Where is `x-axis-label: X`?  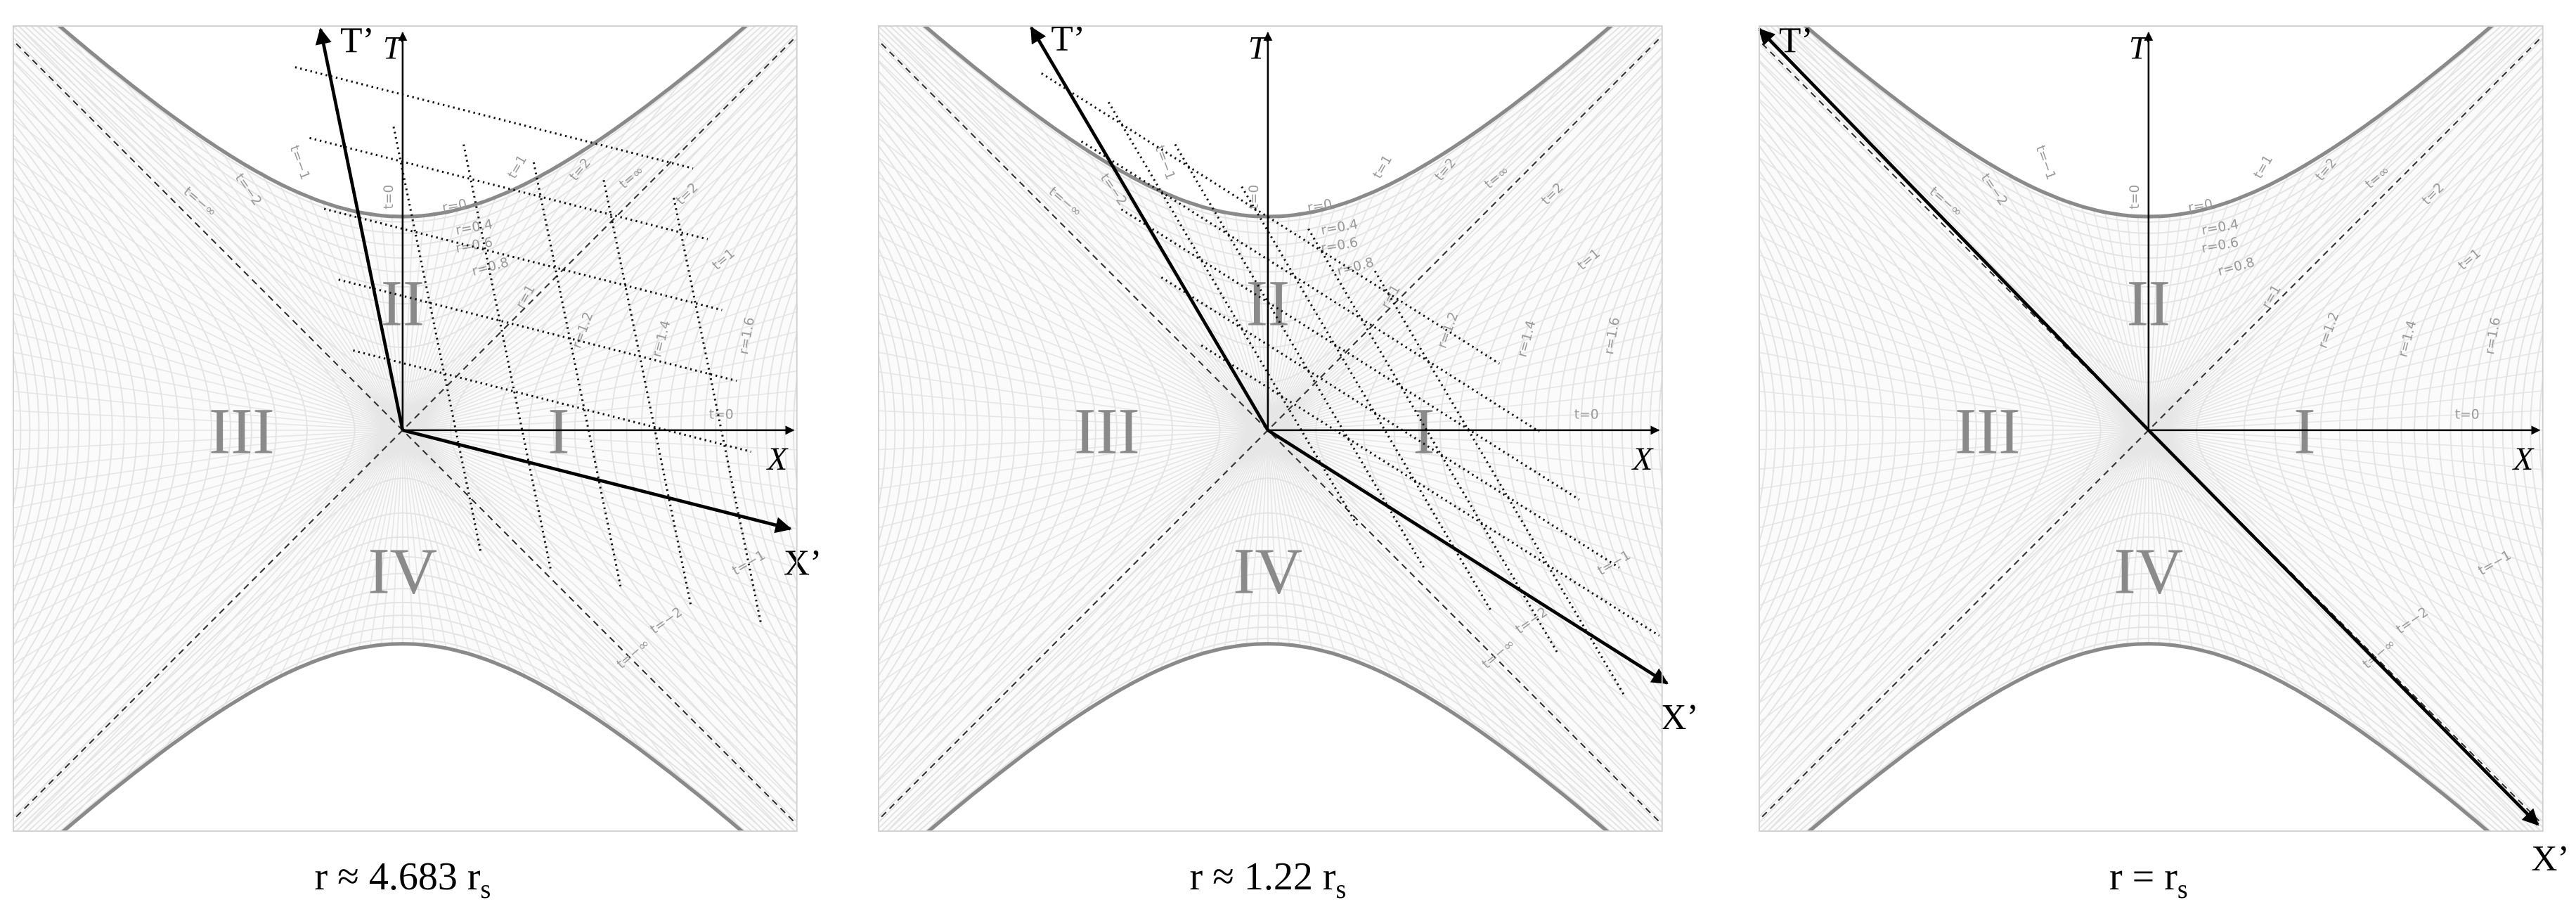
x-axis-label: X is located at coordinates (2523, 459).